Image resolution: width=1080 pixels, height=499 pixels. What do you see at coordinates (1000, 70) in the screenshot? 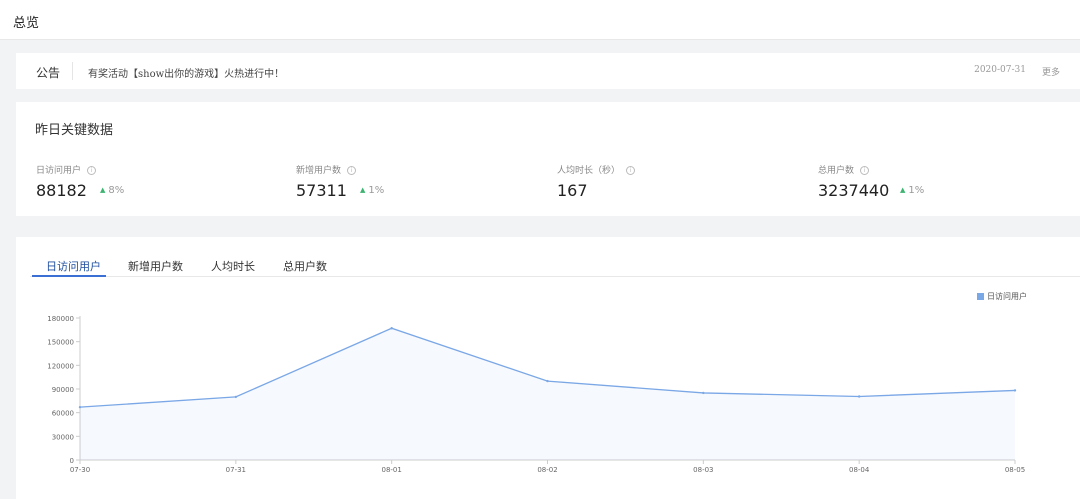
I see `notice-date: 2020-07-31` at bounding box center [1000, 70].